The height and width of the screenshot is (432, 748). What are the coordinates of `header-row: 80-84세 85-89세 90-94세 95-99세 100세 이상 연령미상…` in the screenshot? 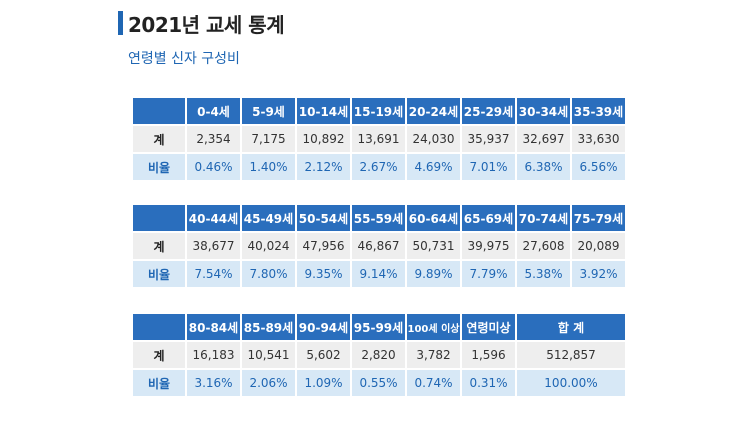 It's located at (379, 327).